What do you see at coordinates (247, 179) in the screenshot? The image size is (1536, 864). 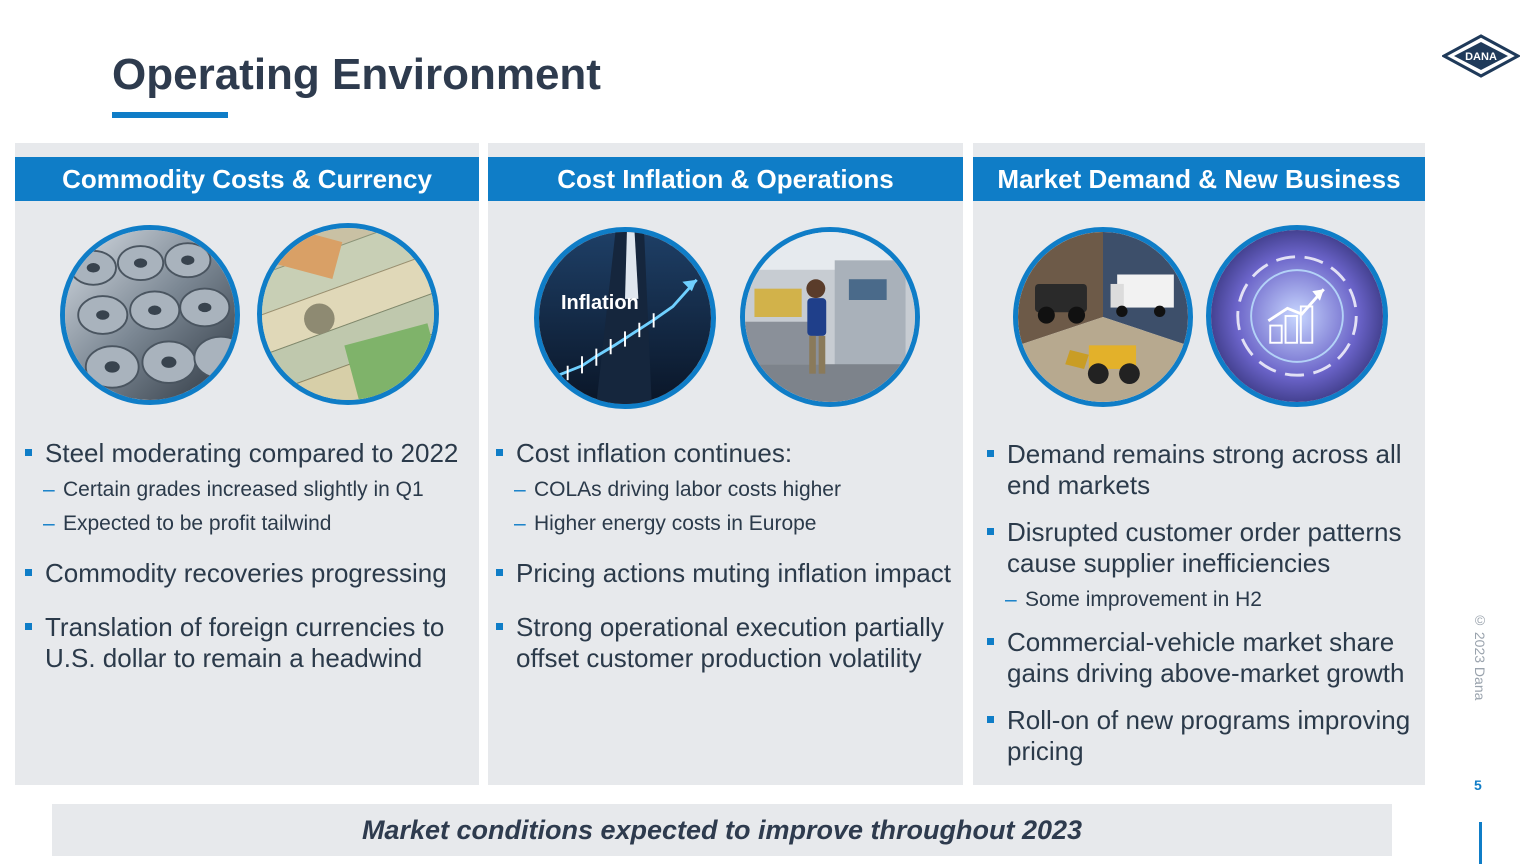 I see `panel-header: Commodity Costs & Currency` at bounding box center [247, 179].